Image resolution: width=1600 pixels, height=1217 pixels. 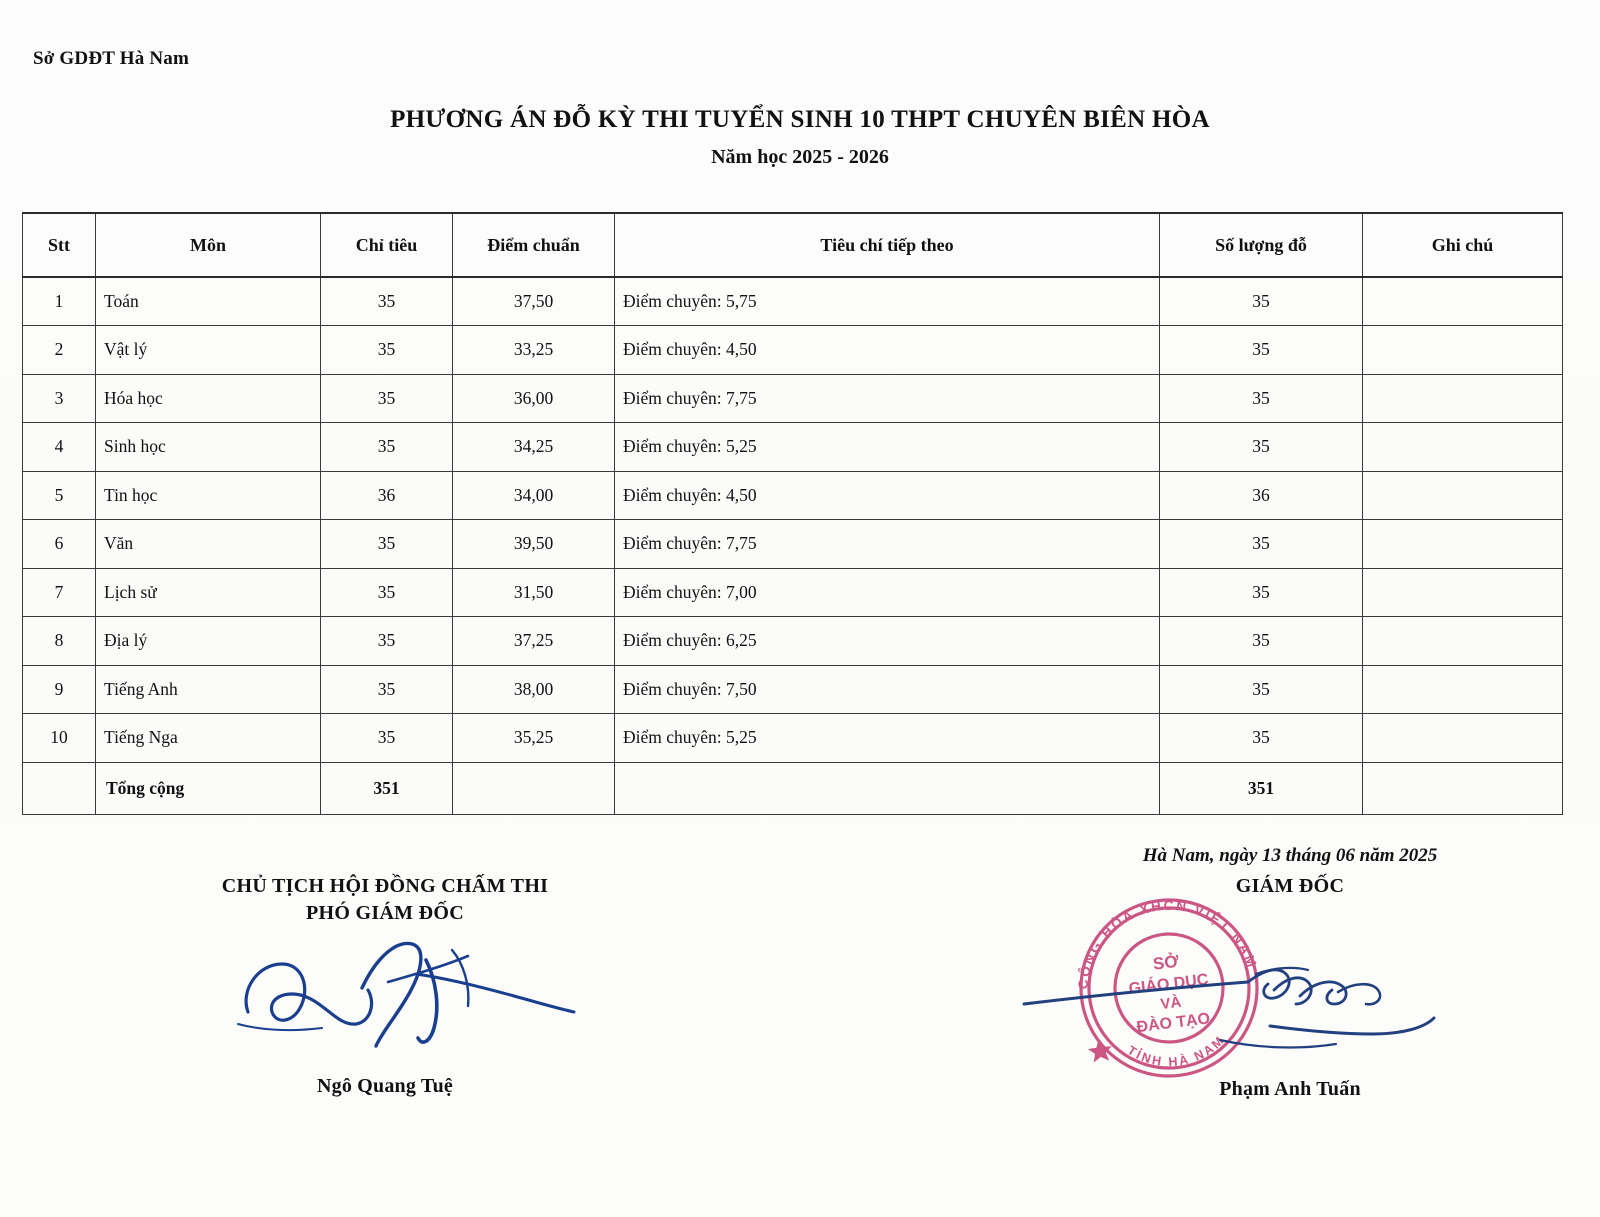 I want to click on cell-cutoff: 37,25, so click(x=533, y=641).